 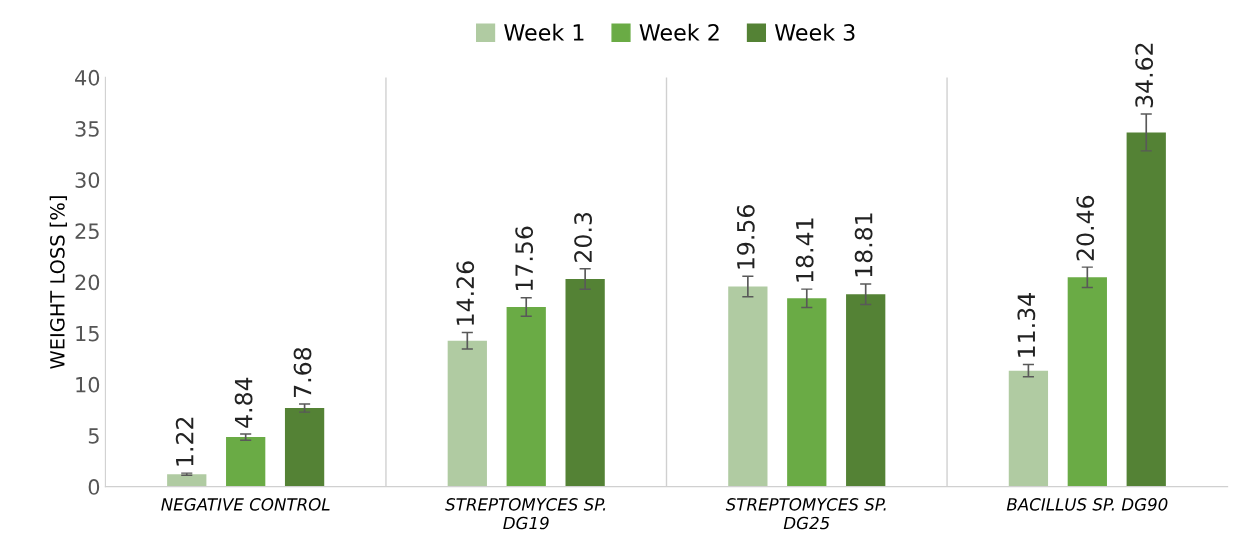 What do you see at coordinates (87, 77) in the screenshot?
I see `y-tick-label: 40` at bounding box center [87, 77].